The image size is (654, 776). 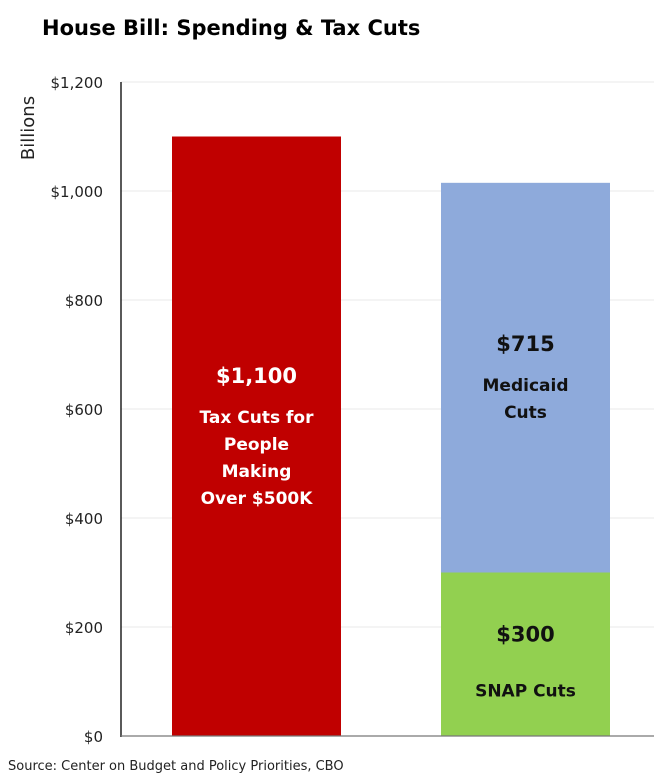 I want to click on data-label: $715, so click(x=525, y=344).